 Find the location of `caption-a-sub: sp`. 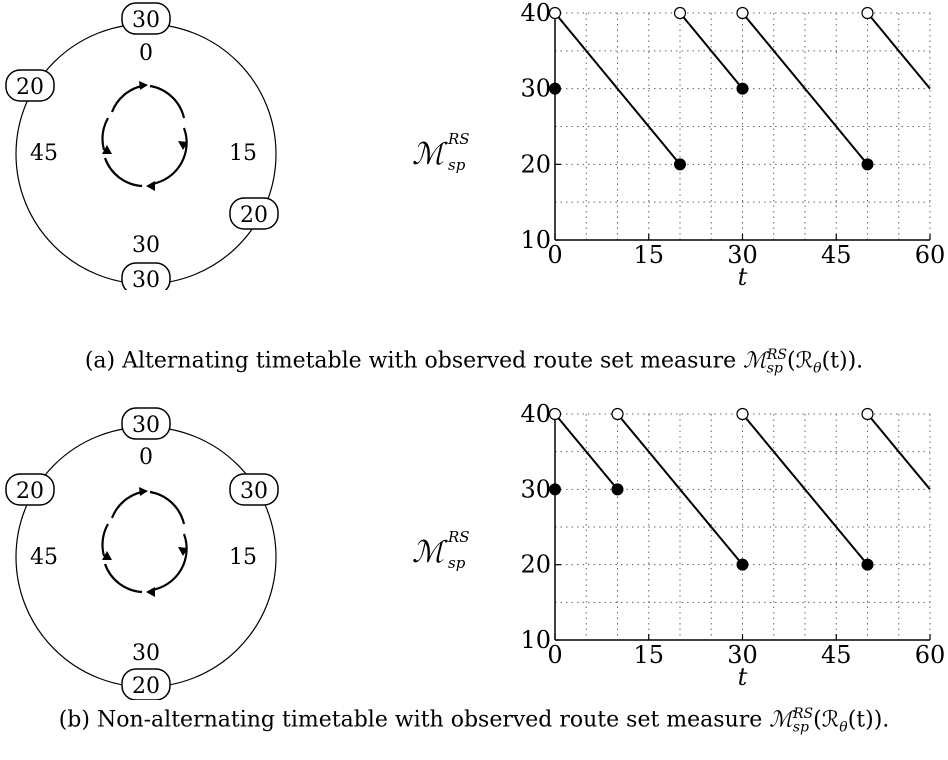

caption-a-sub: sp is located at coordinates (774, 368).